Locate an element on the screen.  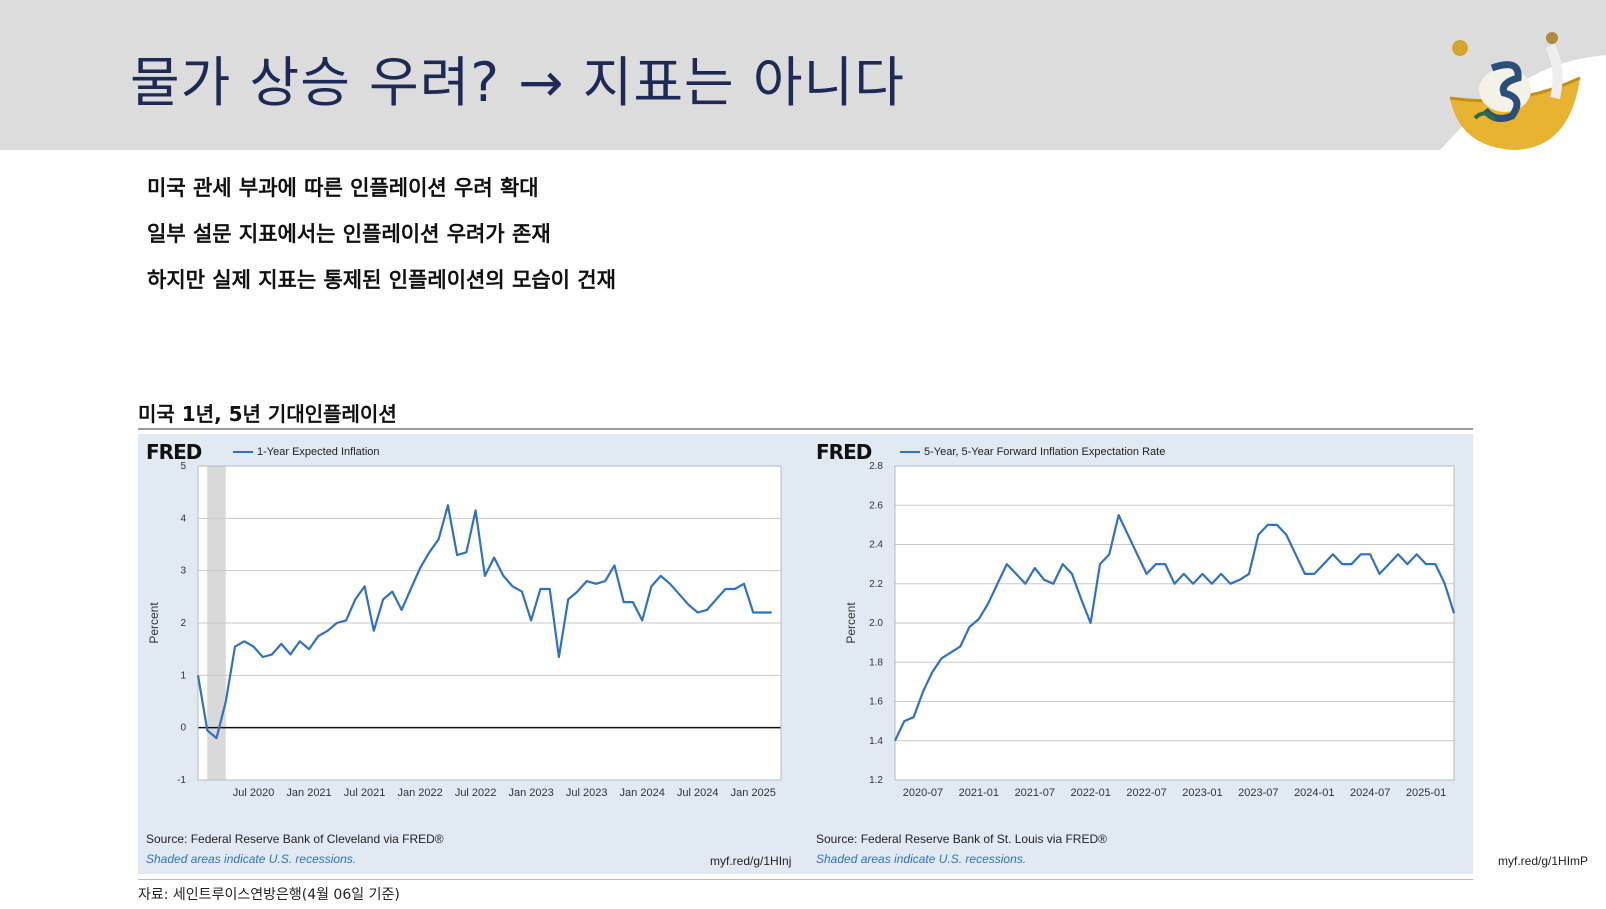
y-tick-label: 3 is located at coordinates (183, 571).